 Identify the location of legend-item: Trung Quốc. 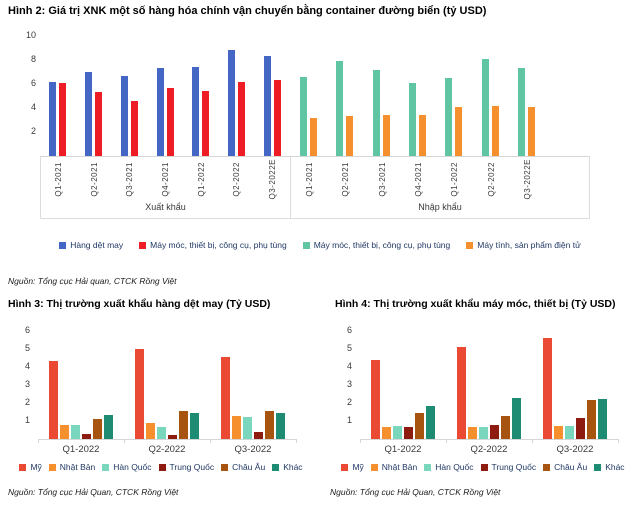
(186, 467).